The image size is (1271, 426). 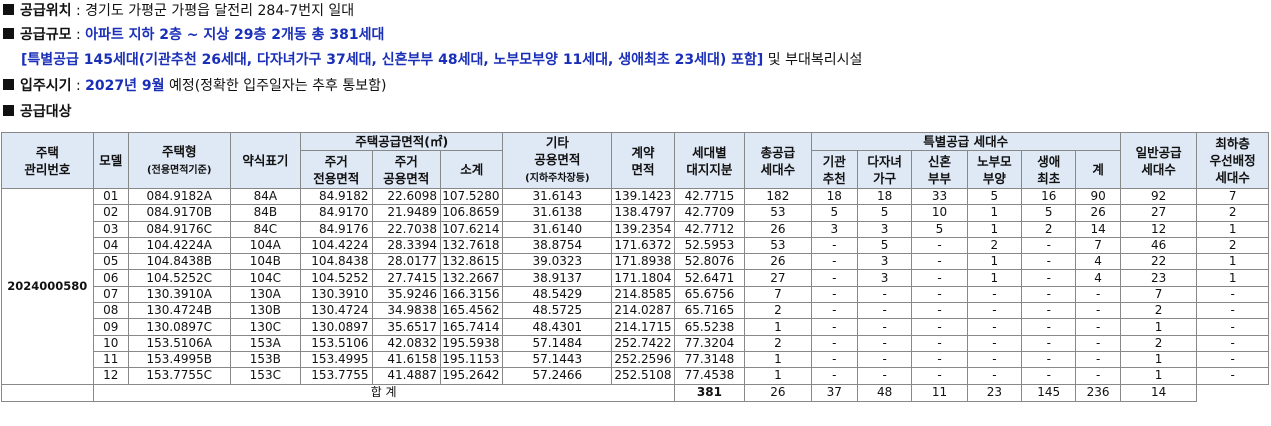 What do you see at coordinates (939, 196) in the screenshot?
I see `table-cell: 33` at bounding box center [939, 196].